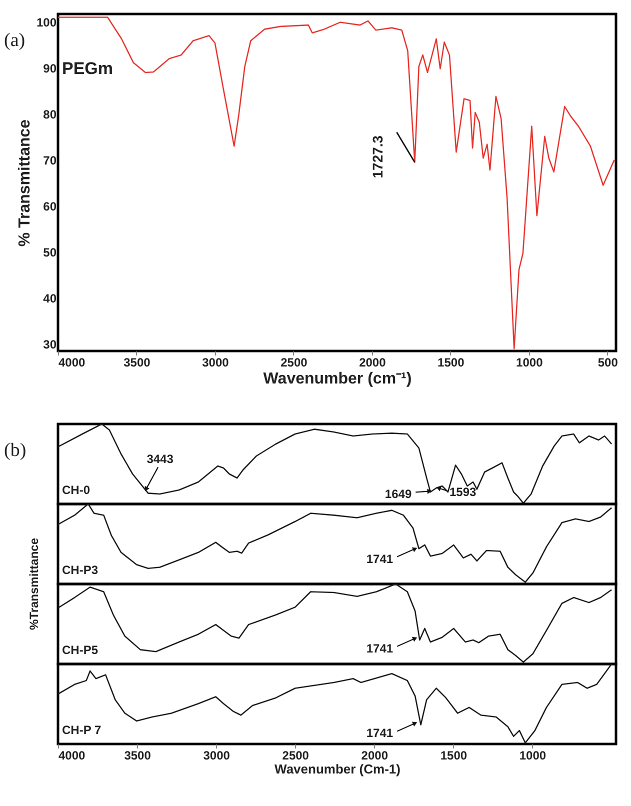 This screenshot has width=631, height=806. Describe the element at coordinates (50, 68) in the screenshot. I see `y-tick-label: 90` at that location.